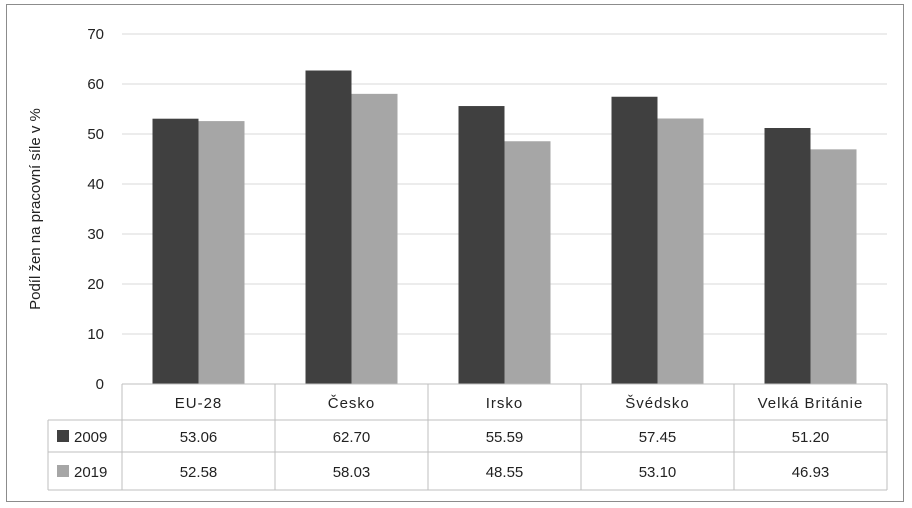  What do you see at coordinates (63, 471) in the screenshot?
I see `legend-key-2019` at bounding box center [63, 471].